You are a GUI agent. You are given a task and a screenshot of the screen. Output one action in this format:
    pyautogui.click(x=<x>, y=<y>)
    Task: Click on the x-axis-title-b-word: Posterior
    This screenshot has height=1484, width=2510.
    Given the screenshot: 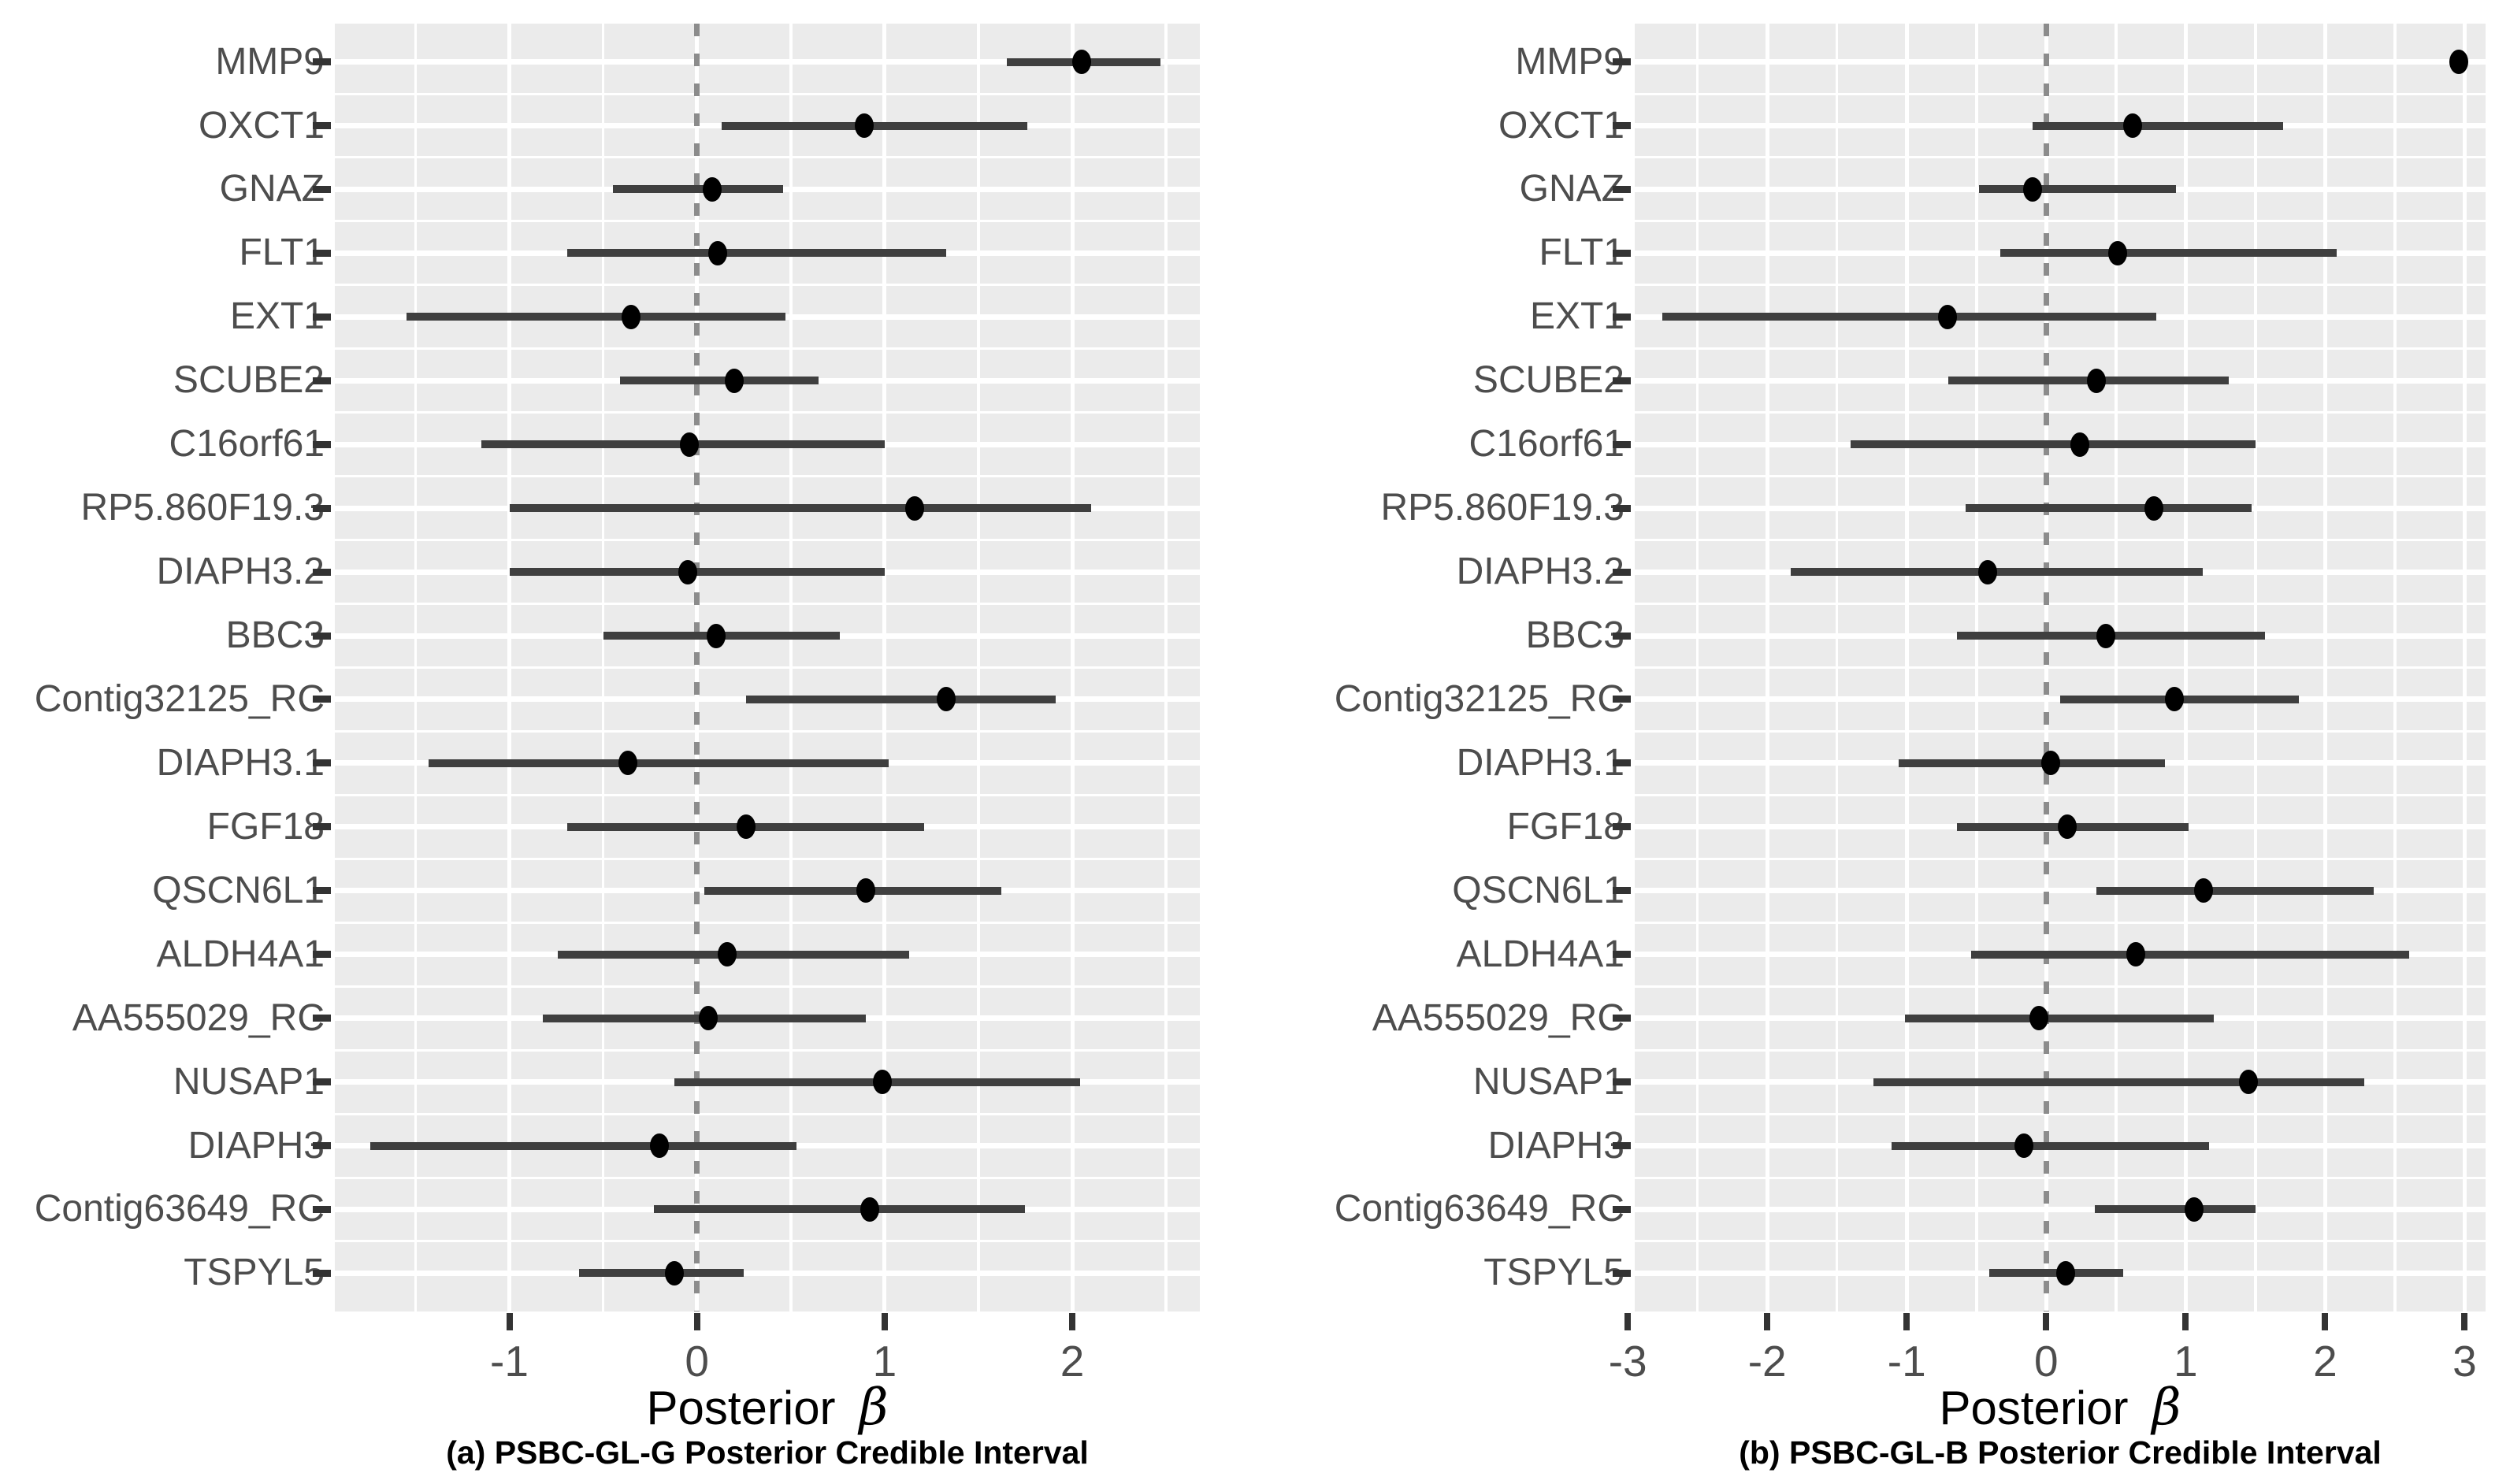 What is the action you would take?
    pyautogui.click(x=2034, y=1408)
    